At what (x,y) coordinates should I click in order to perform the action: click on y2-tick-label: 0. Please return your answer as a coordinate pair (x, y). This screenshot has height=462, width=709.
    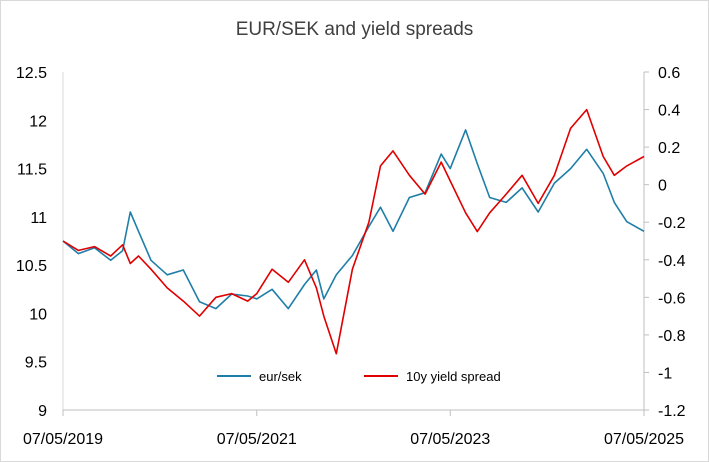
    Looking at the image, I should click on (662, 186).